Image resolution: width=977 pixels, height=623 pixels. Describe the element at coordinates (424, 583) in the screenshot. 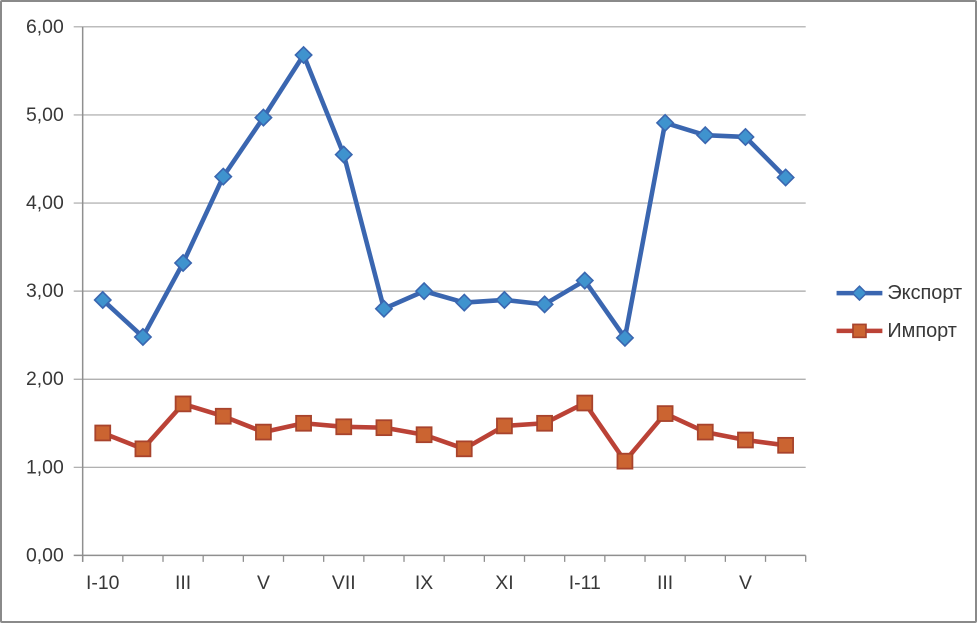

I see `x-tick-label: IX` at that location.